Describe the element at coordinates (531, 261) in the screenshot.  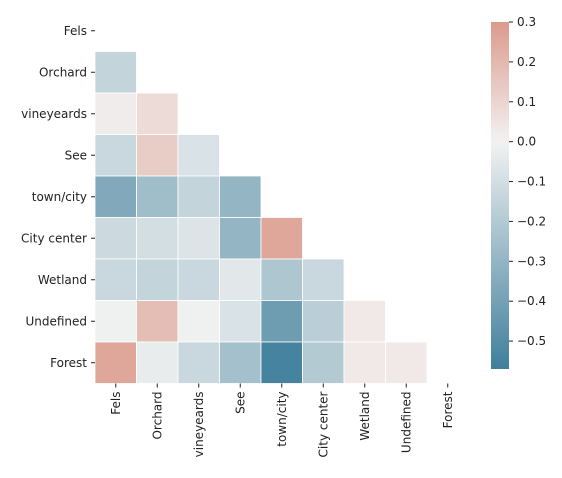
I see `colorbar-tick-label: −0.3` at that location.